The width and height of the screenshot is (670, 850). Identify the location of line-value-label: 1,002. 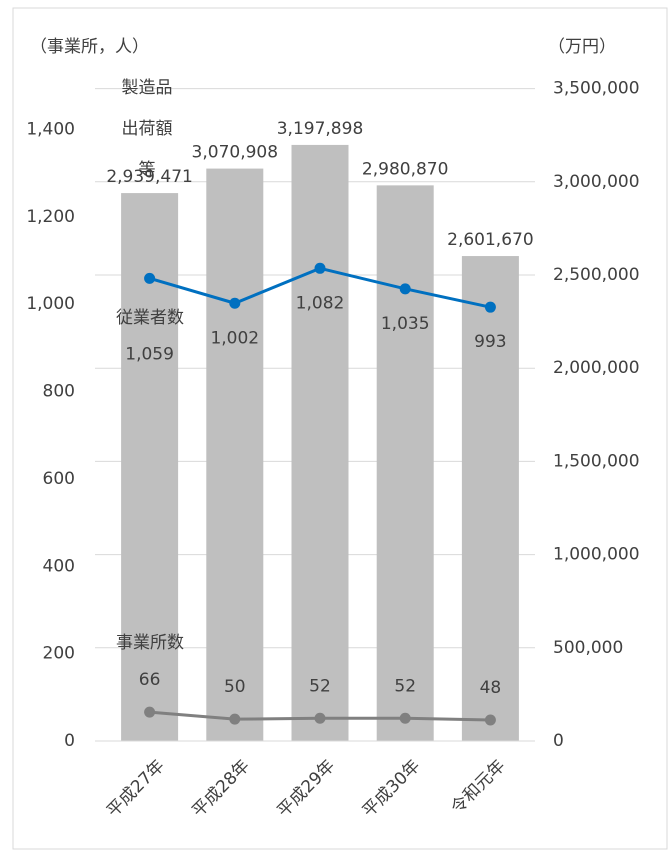
(234, 338).